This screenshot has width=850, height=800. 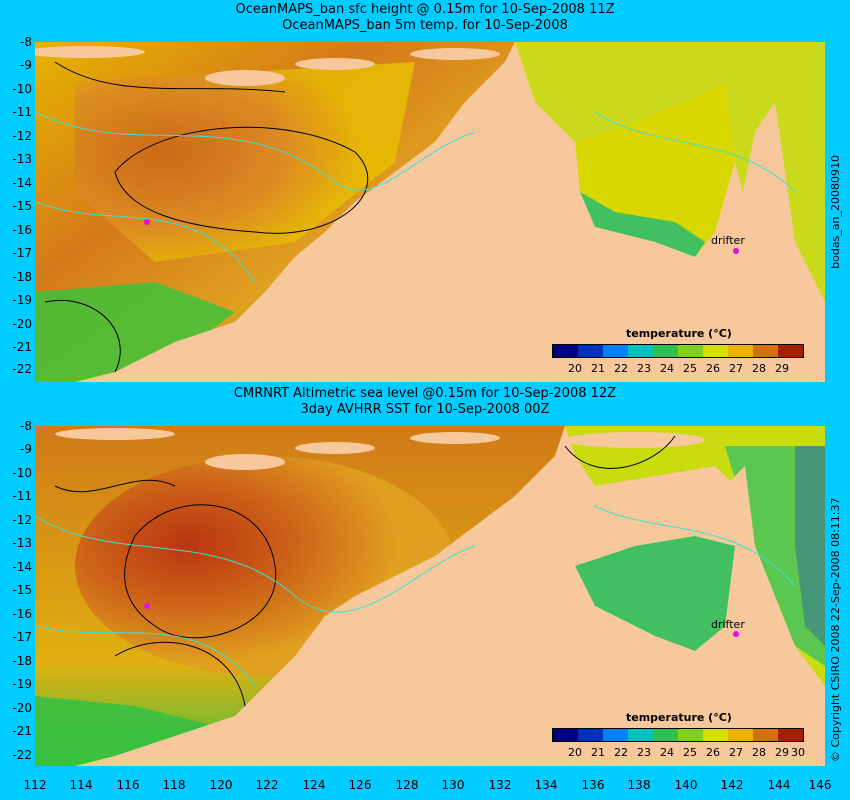 I want to click on bottom-gulf-area, so click(x=655, y=593).